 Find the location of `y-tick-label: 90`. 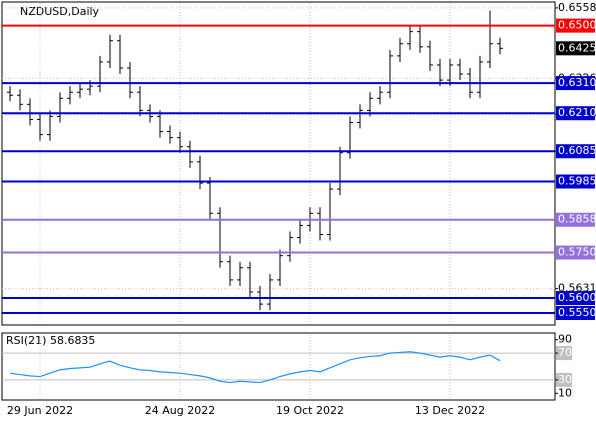

y-tick-label: 90 is located at coordinates (565, 339).